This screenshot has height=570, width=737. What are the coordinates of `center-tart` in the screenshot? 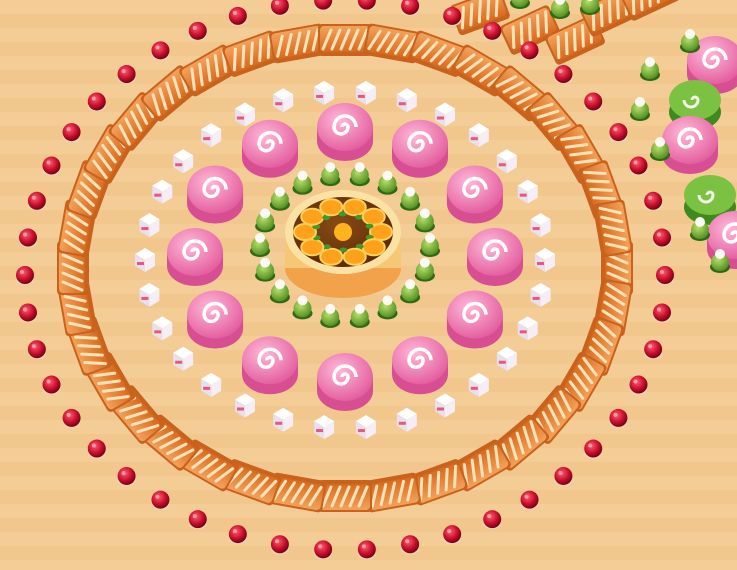 It's located at (343, 244).